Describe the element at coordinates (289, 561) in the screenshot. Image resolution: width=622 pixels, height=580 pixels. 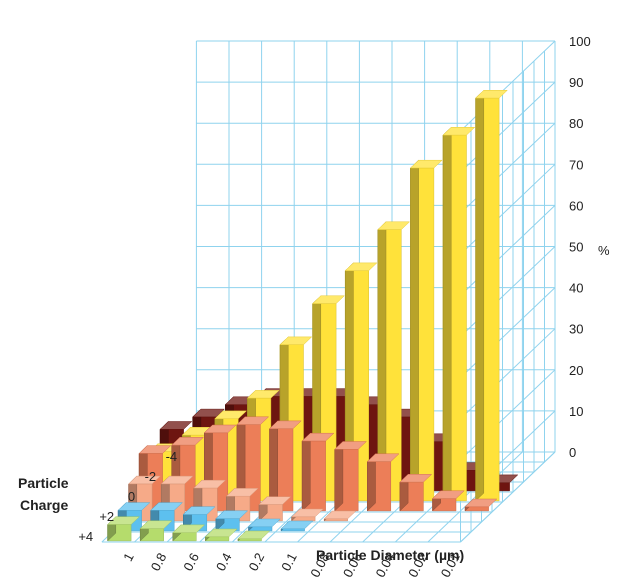
I see `x-tick-label: 0.1` at that location.